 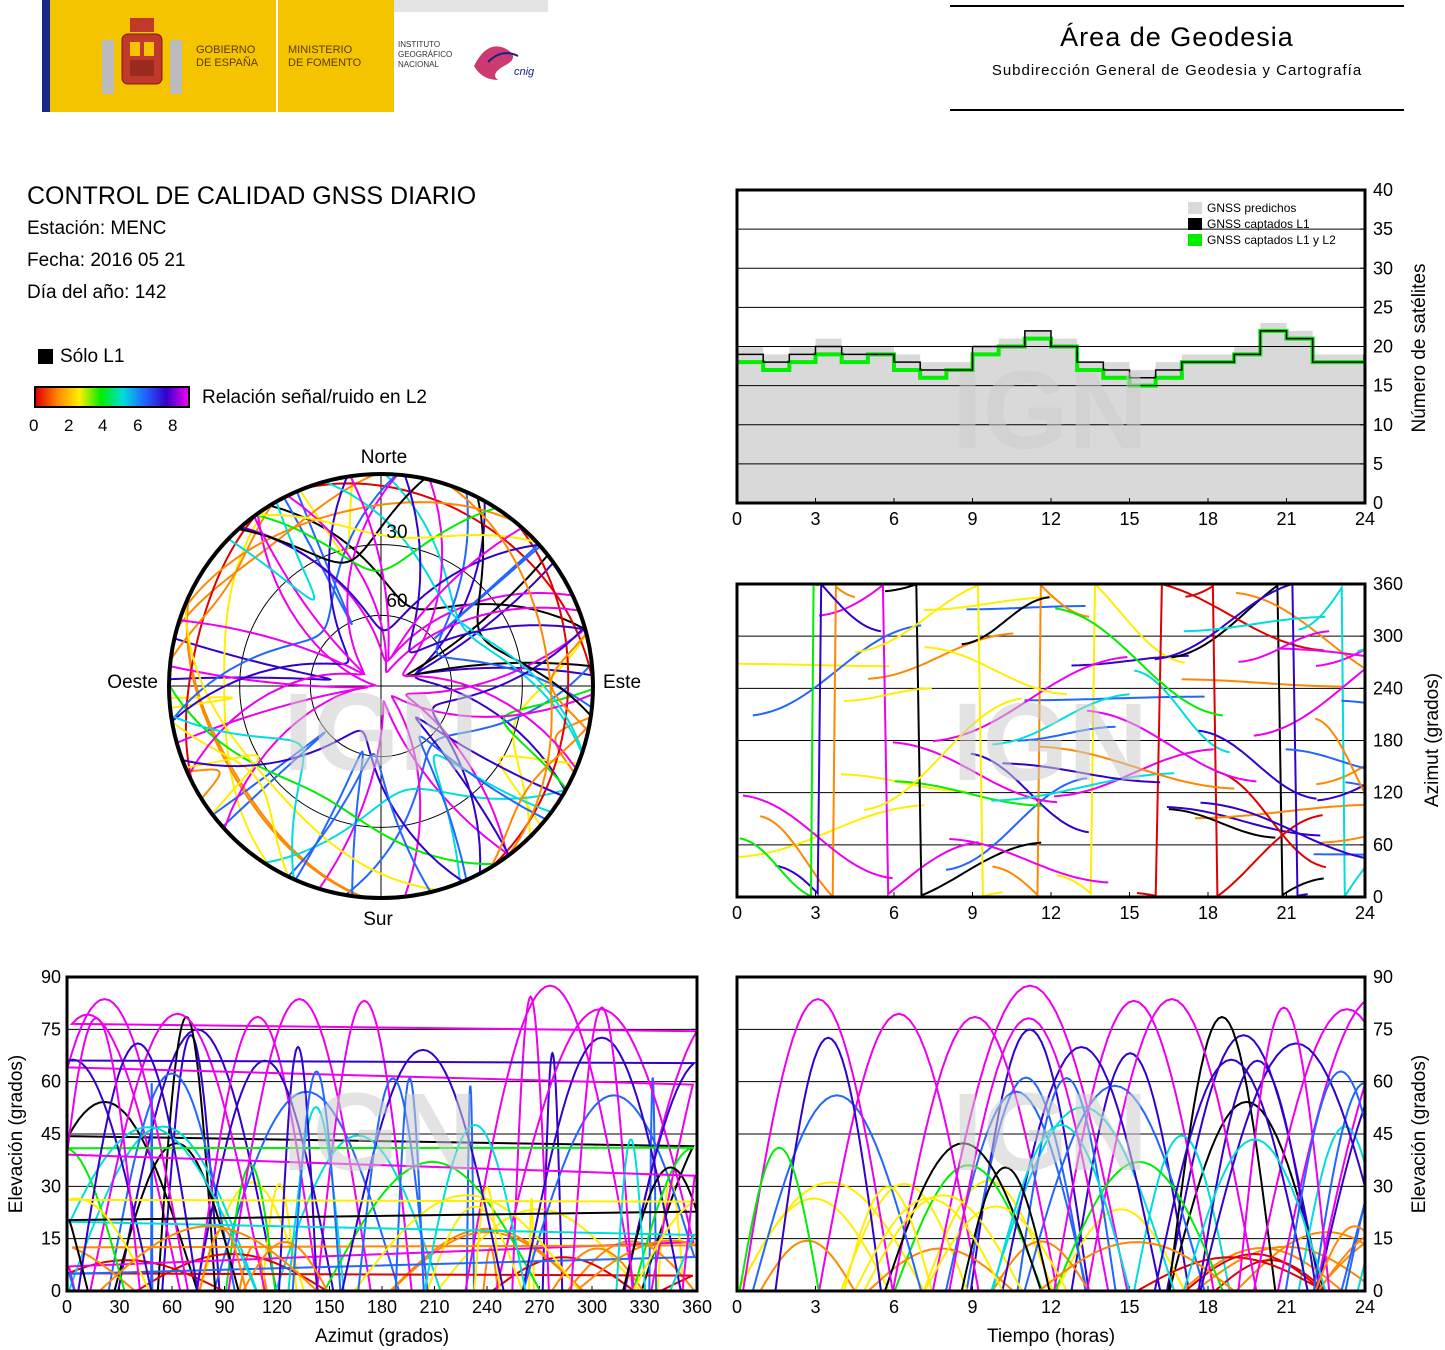 What do you see at coordinates (972, 519) in the screenshot?
I see `x-tick-label: 9` at bounding box center [972, 519].